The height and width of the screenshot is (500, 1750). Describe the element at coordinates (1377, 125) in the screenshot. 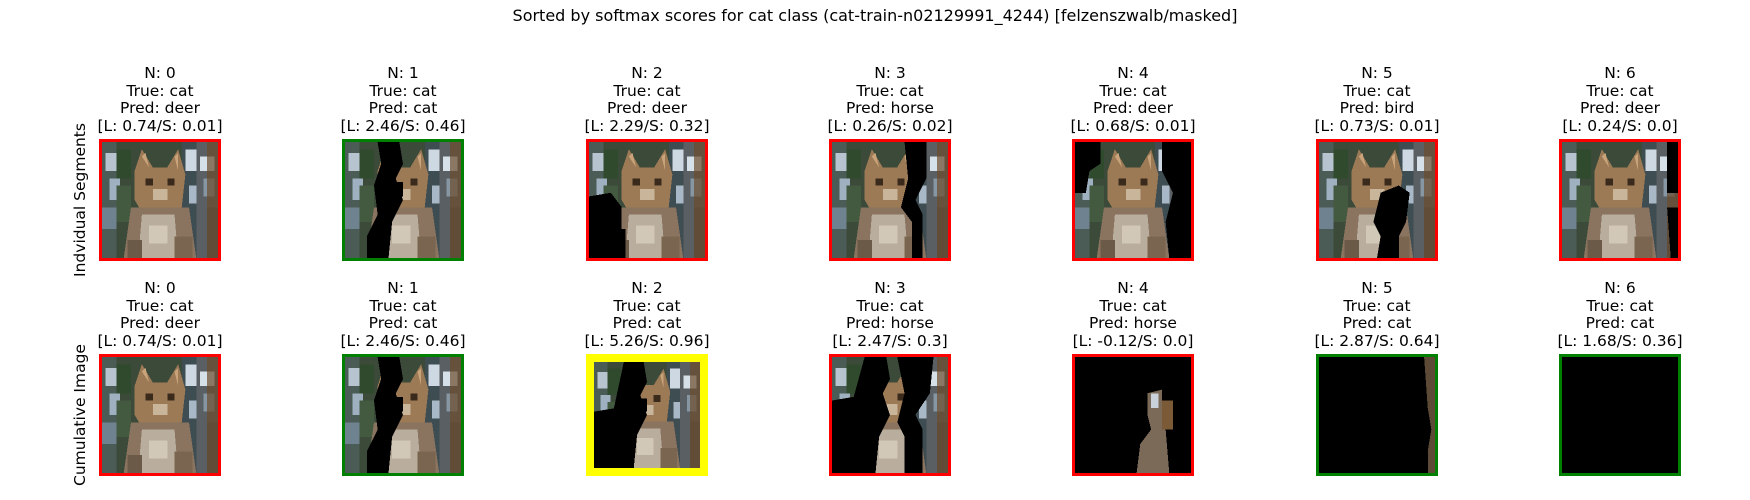

I see `panel-score-label: [L: 0.73/S: 0.01]` at that location.